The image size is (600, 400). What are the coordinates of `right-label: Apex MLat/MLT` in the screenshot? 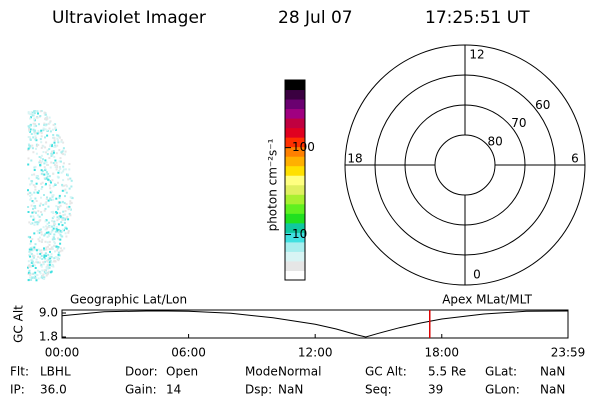 It's located at (487, 300).